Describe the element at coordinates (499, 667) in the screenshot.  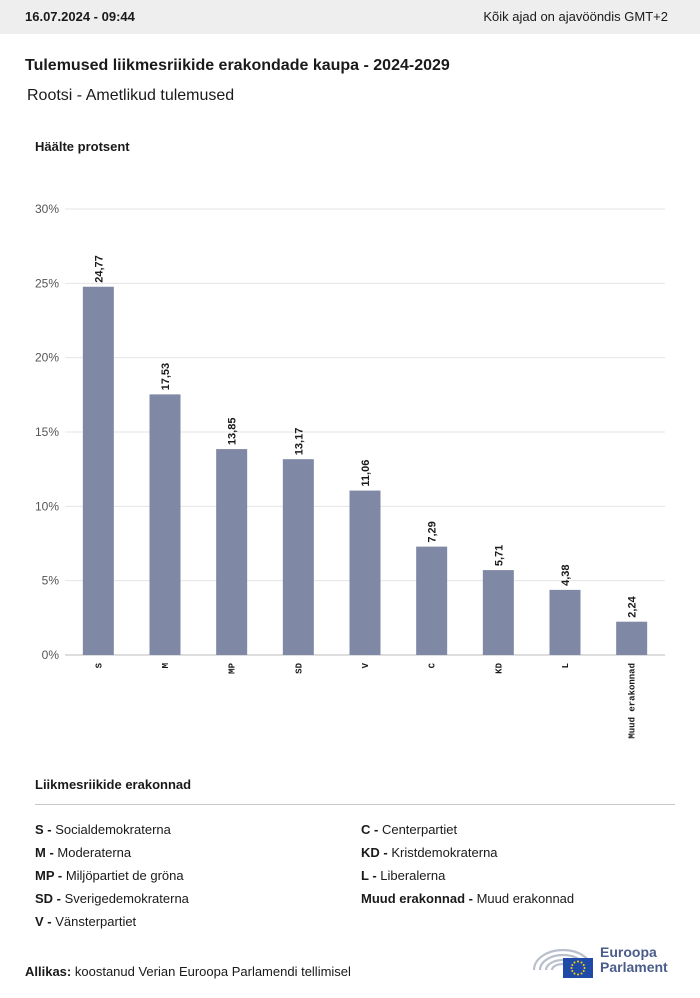
I see `x-tick-label: KD` at that location.